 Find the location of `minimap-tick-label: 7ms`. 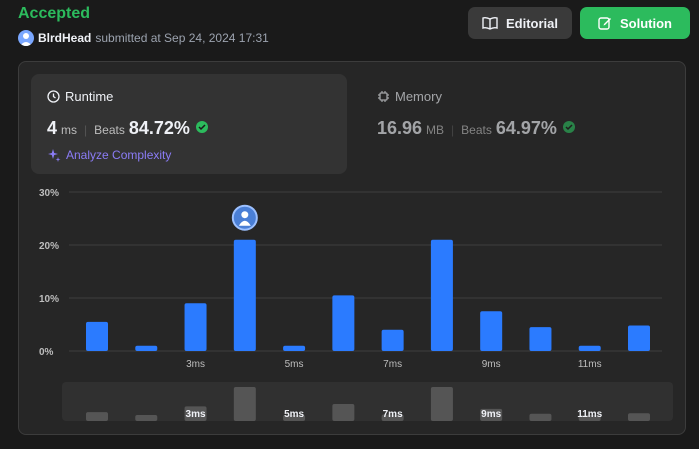

minimap-tick-label: 7ms is located at coordinates (393, 414).